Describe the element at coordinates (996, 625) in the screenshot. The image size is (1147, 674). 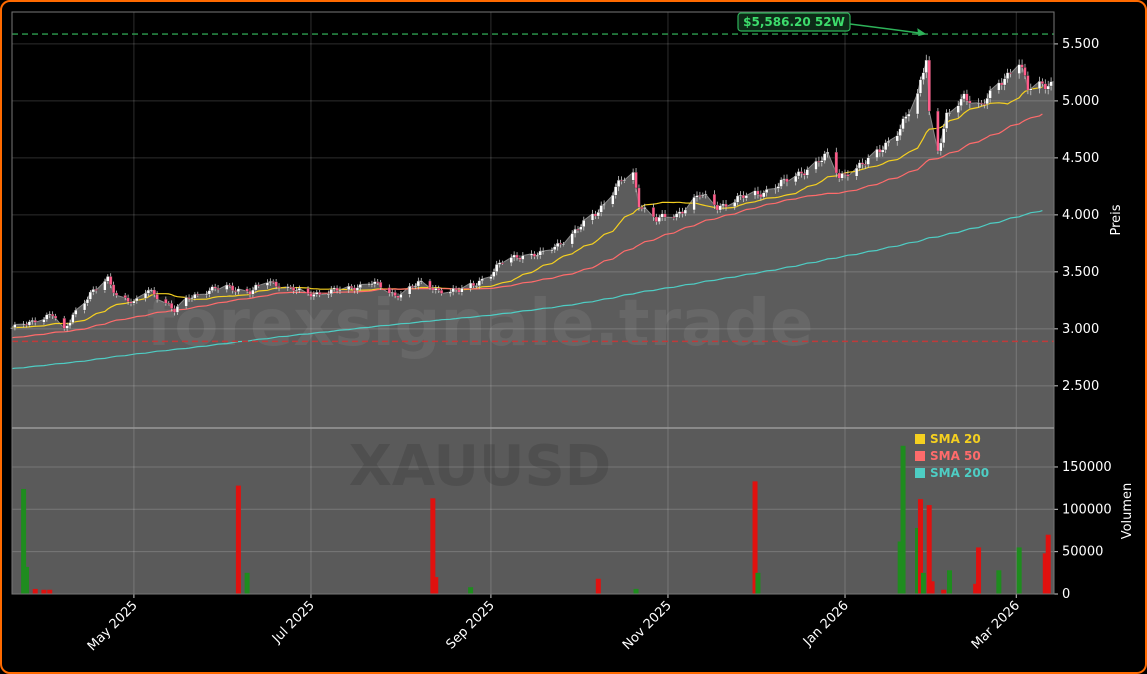
I see `x-tick-label: Mar 2026` at that location.